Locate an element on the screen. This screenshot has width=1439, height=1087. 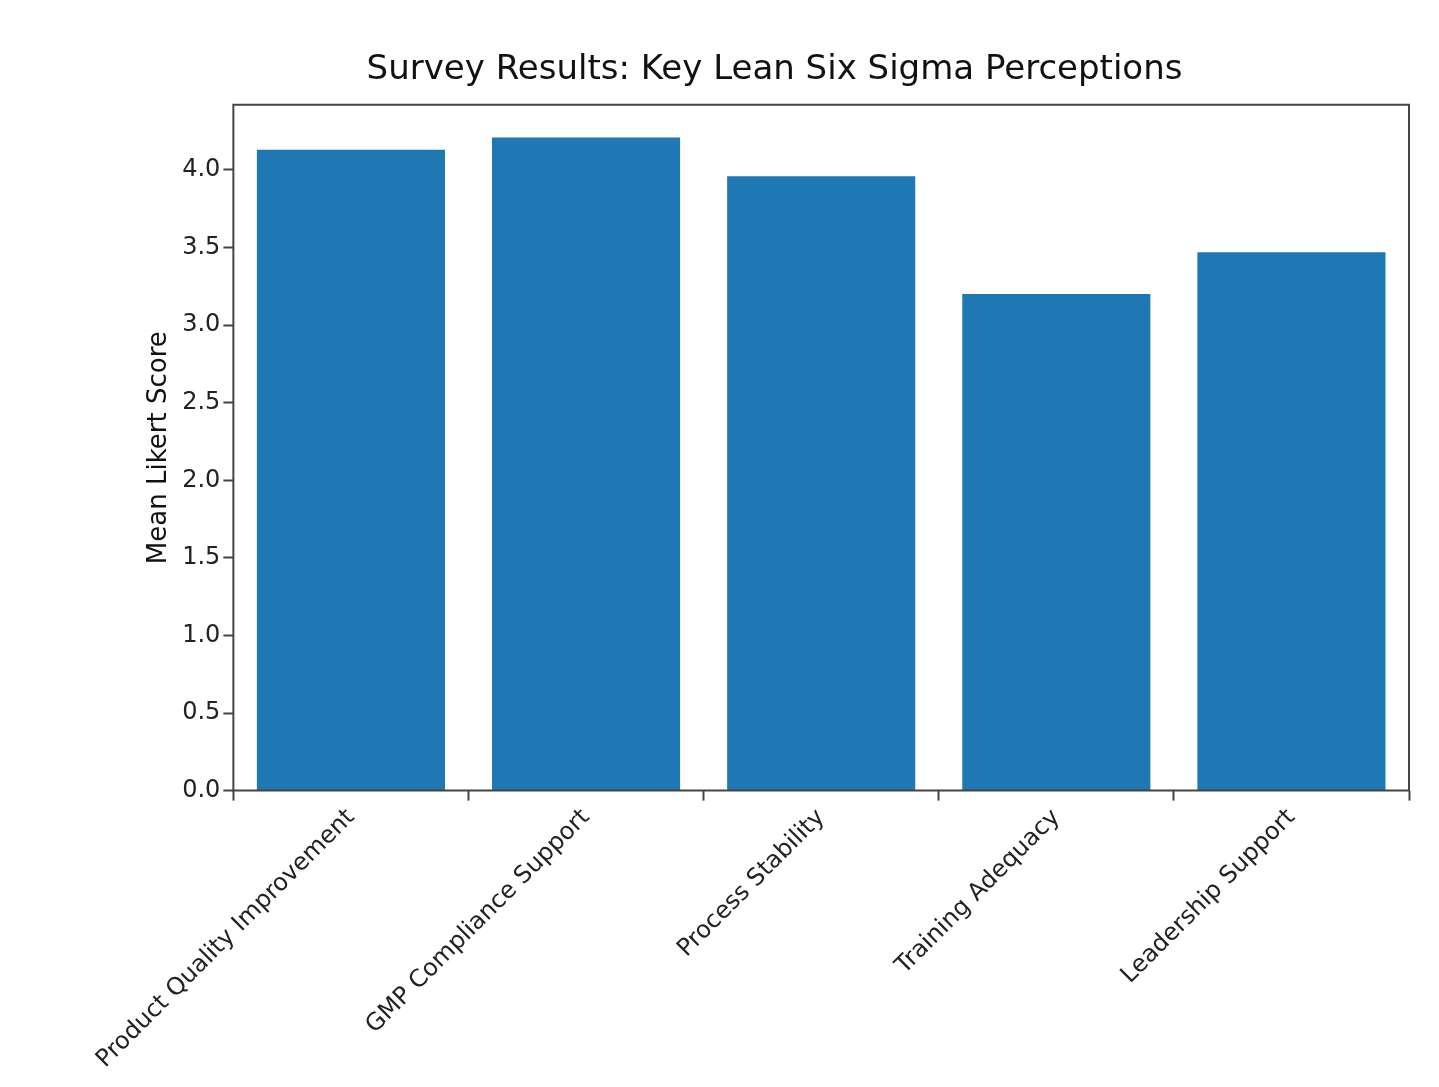
y-tick-label: 0.0 is located at coordinates (201, 788).